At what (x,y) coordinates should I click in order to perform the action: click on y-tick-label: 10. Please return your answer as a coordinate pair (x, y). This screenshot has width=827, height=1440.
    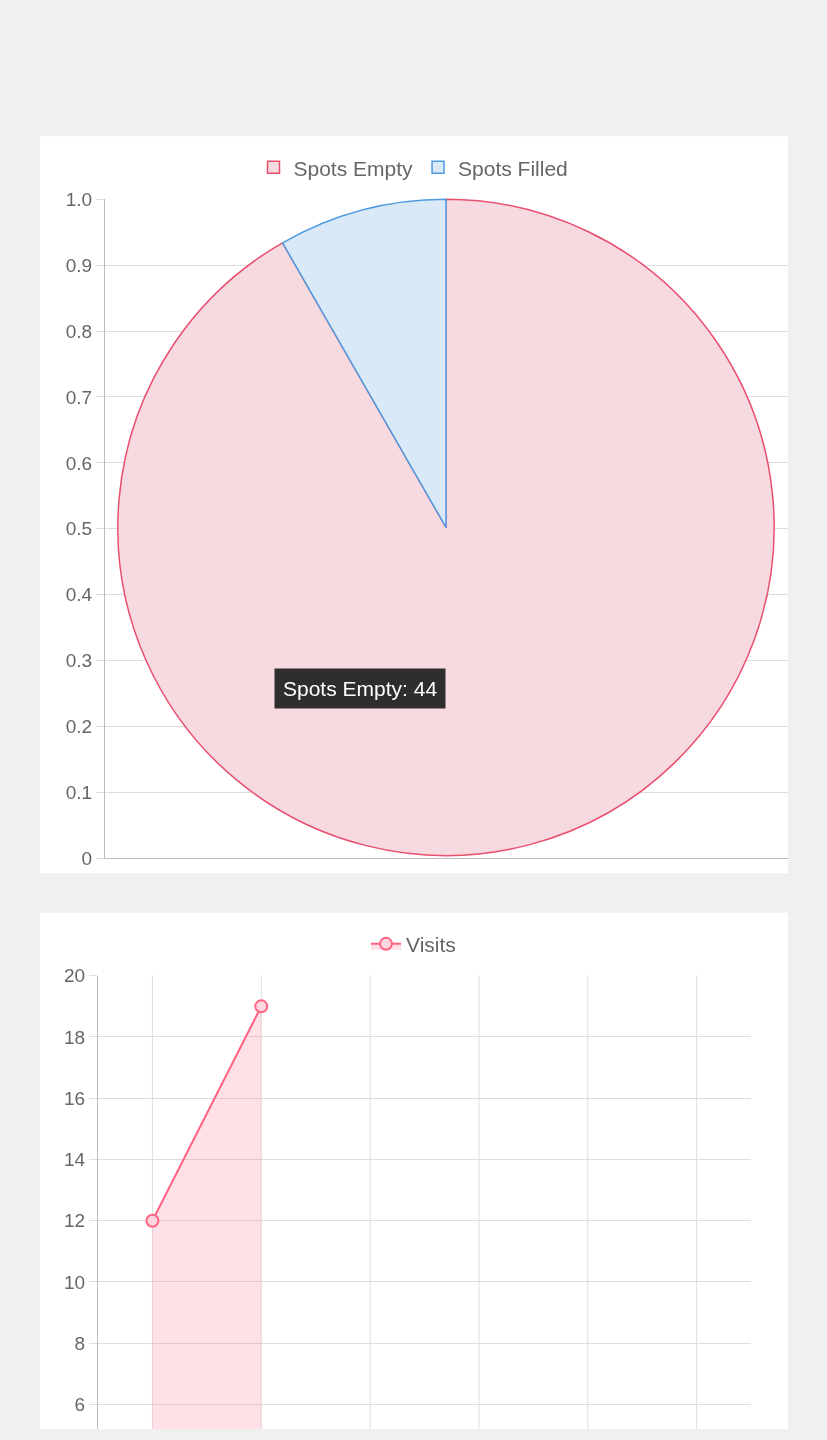
    Looking at the image, I should click on (75, 1282).